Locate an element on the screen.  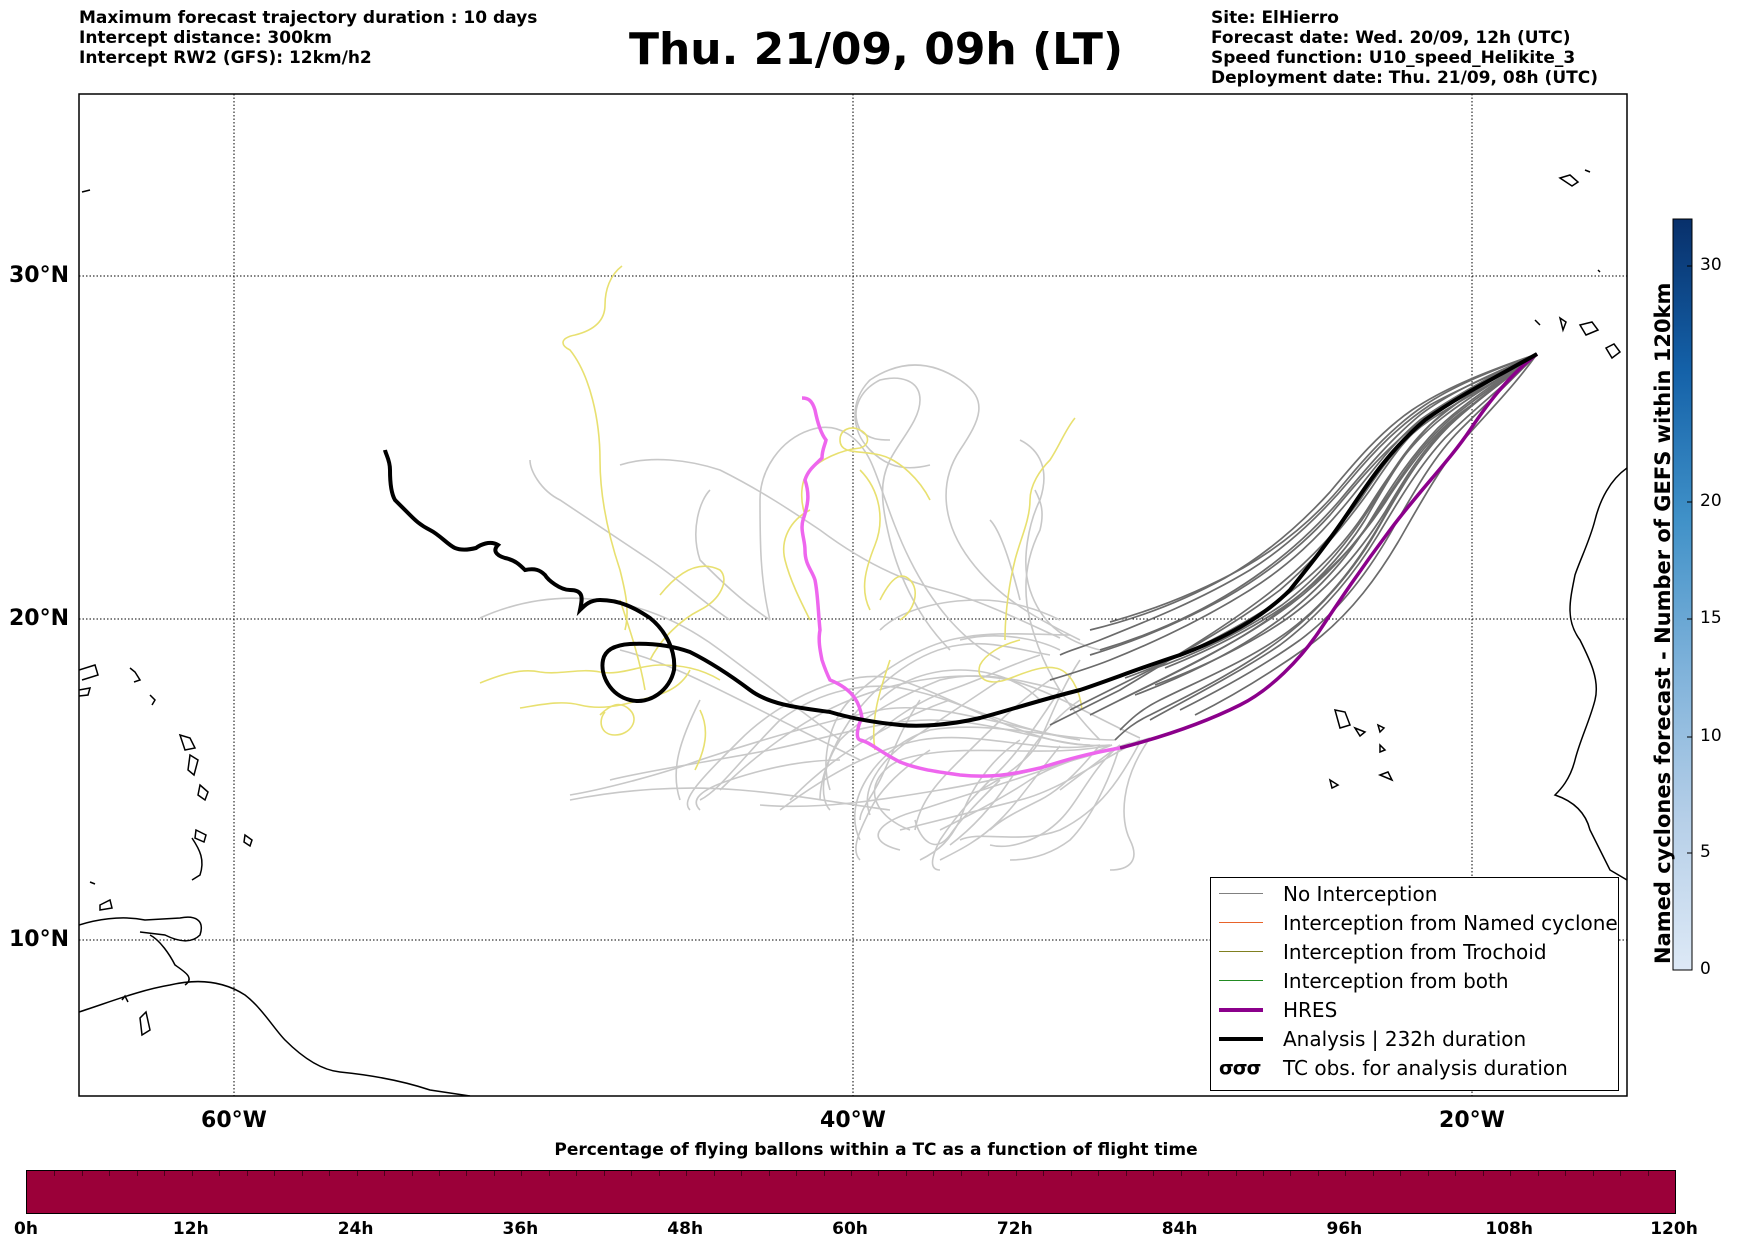
legend-item-named-cyclone: Interception from Named cyclone is located at coordinates (1414, 922).